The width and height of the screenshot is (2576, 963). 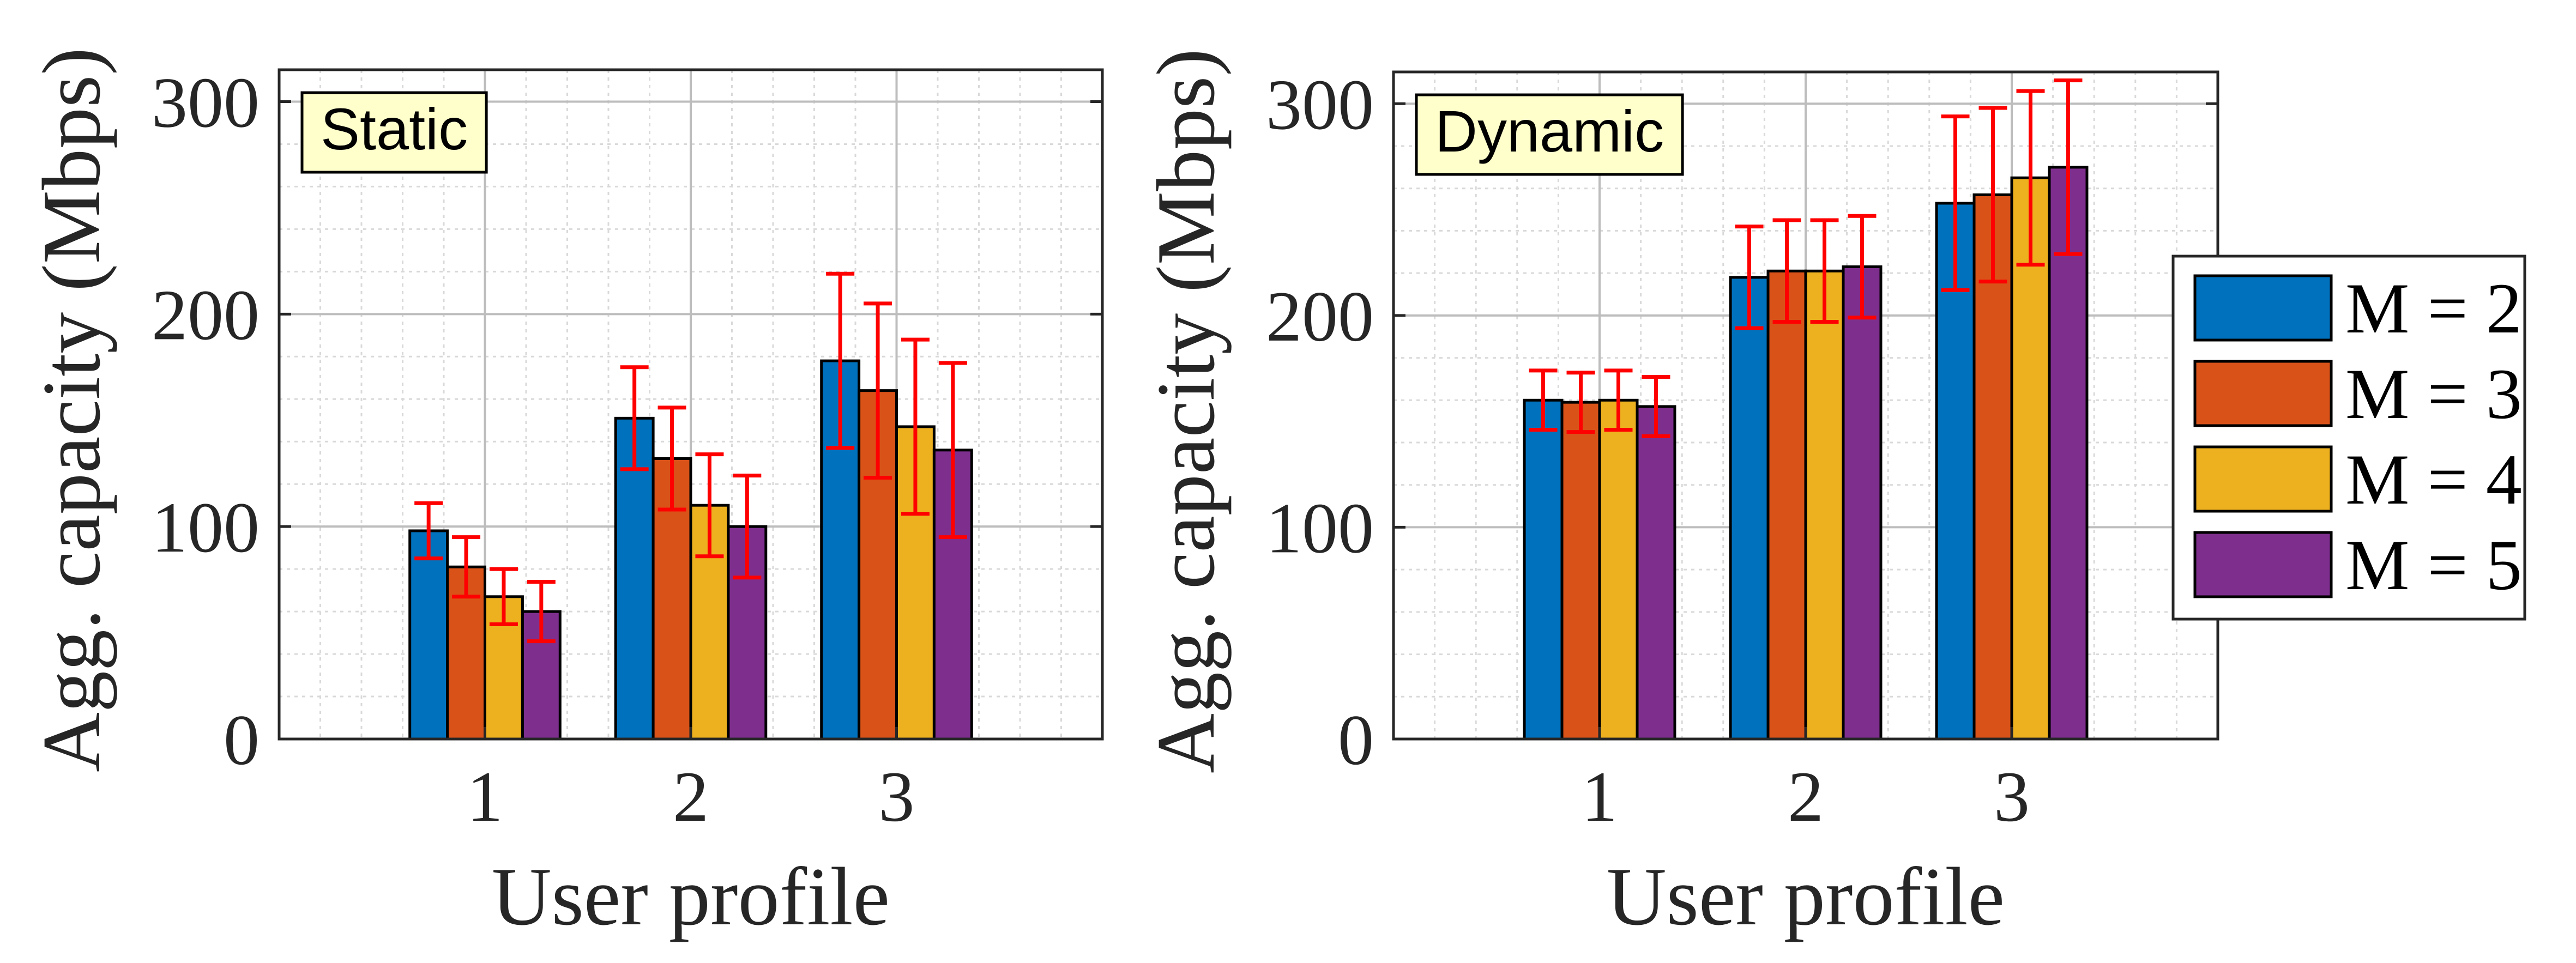 I want to click on legend-label: M = 2, so click(x=2434, y=308).